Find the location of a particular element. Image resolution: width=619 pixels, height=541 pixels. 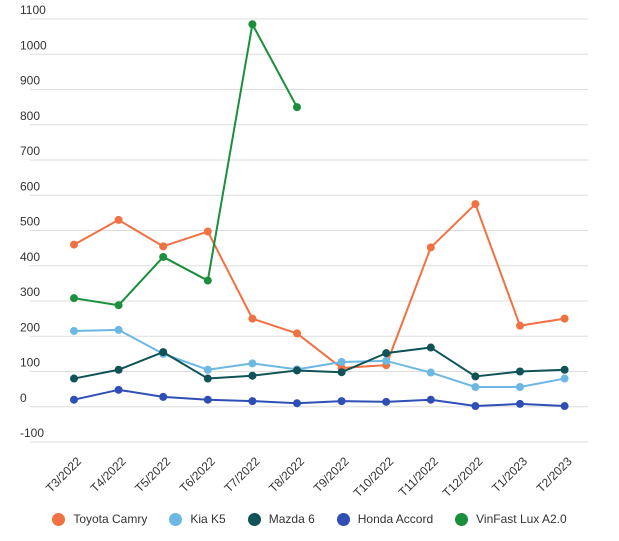

x-tick-label: T1/2023 is located at coordinates (509, 474).